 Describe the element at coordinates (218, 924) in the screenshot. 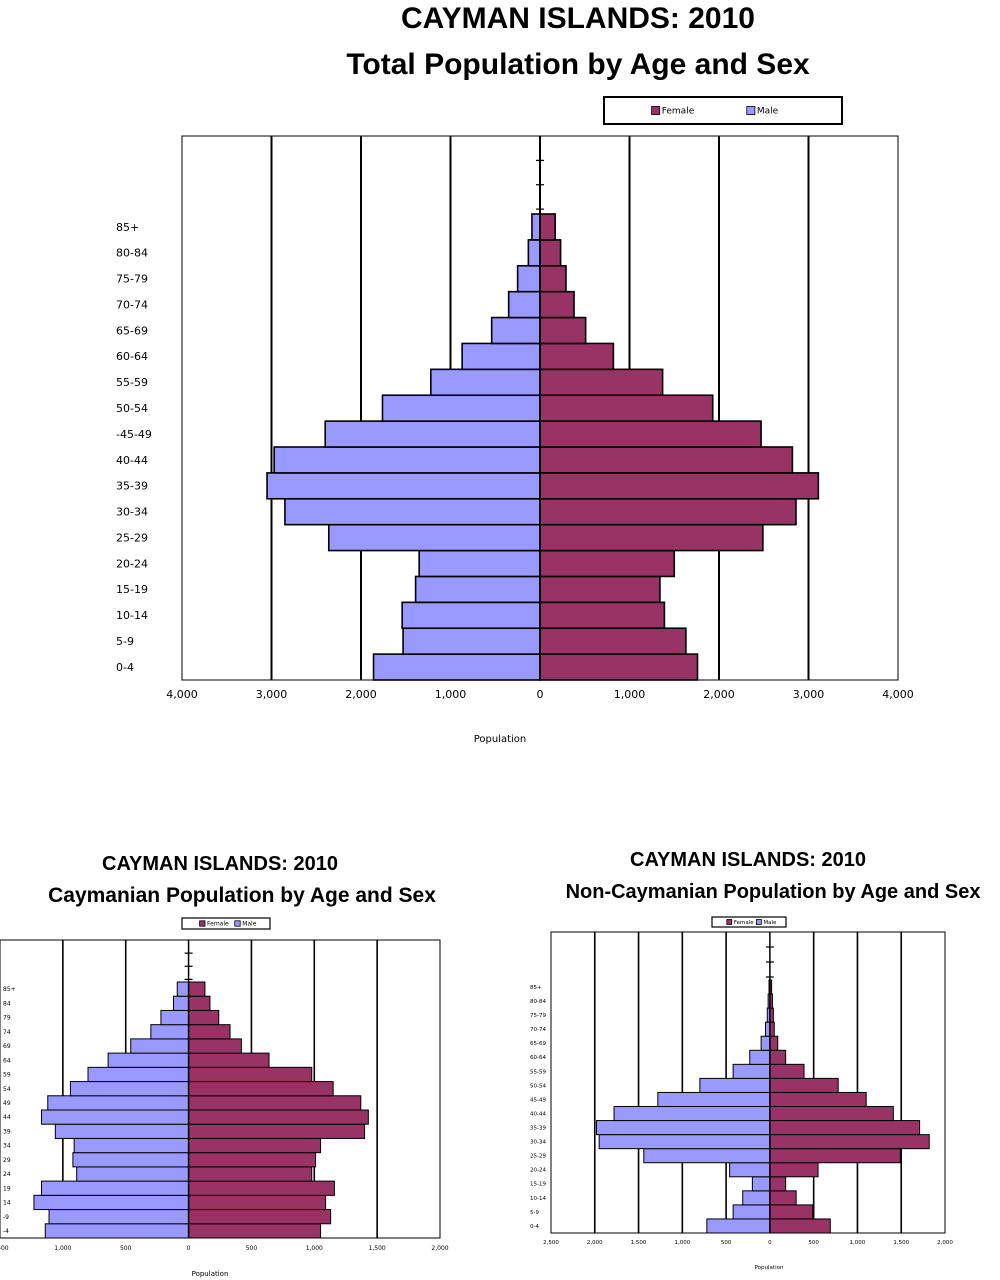

I see `legend-label-female: Female` at that location.